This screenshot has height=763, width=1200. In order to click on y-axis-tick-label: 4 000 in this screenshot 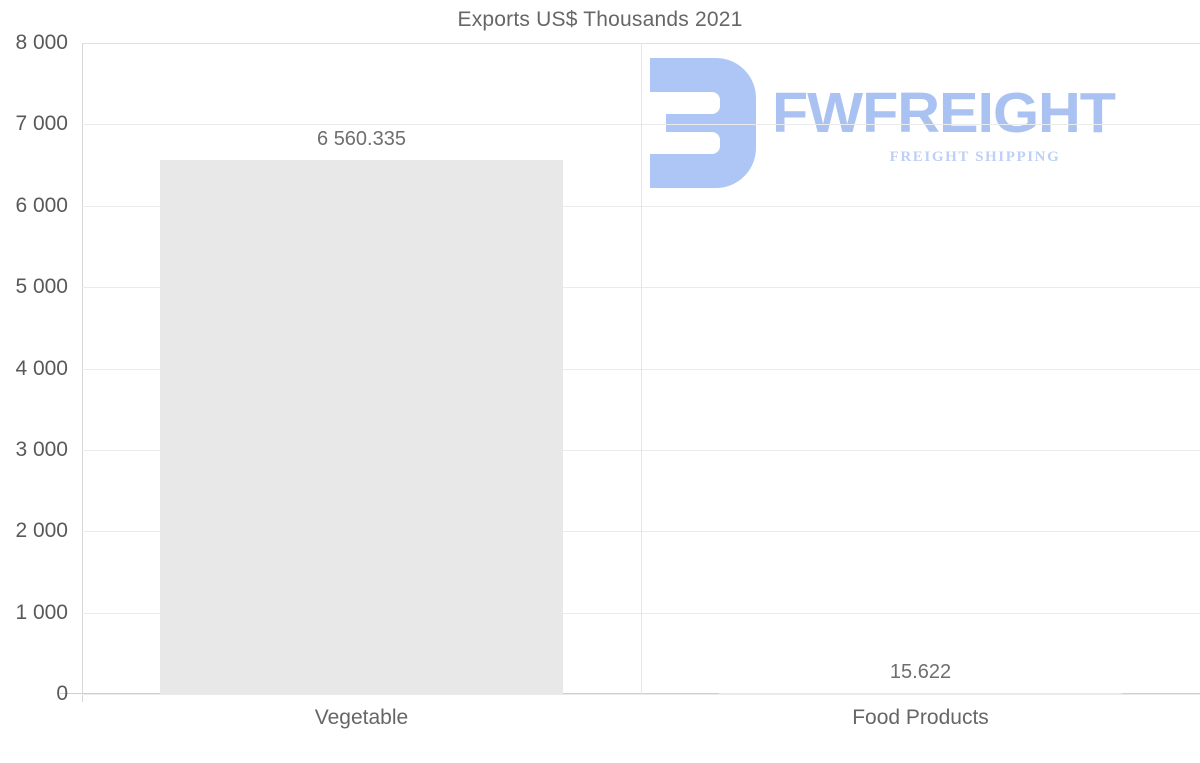, I will do `click(41, 368)`.